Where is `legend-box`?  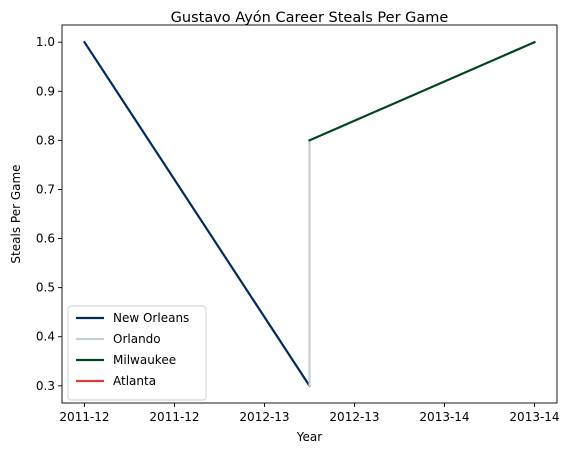 legend-box is located at coordinates (137, 353).